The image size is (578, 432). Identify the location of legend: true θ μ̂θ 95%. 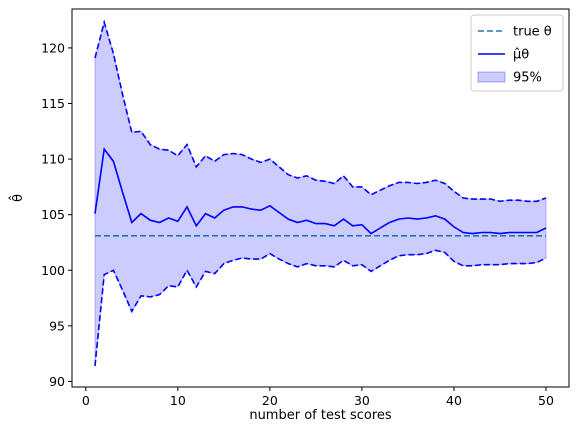
(517, 53).